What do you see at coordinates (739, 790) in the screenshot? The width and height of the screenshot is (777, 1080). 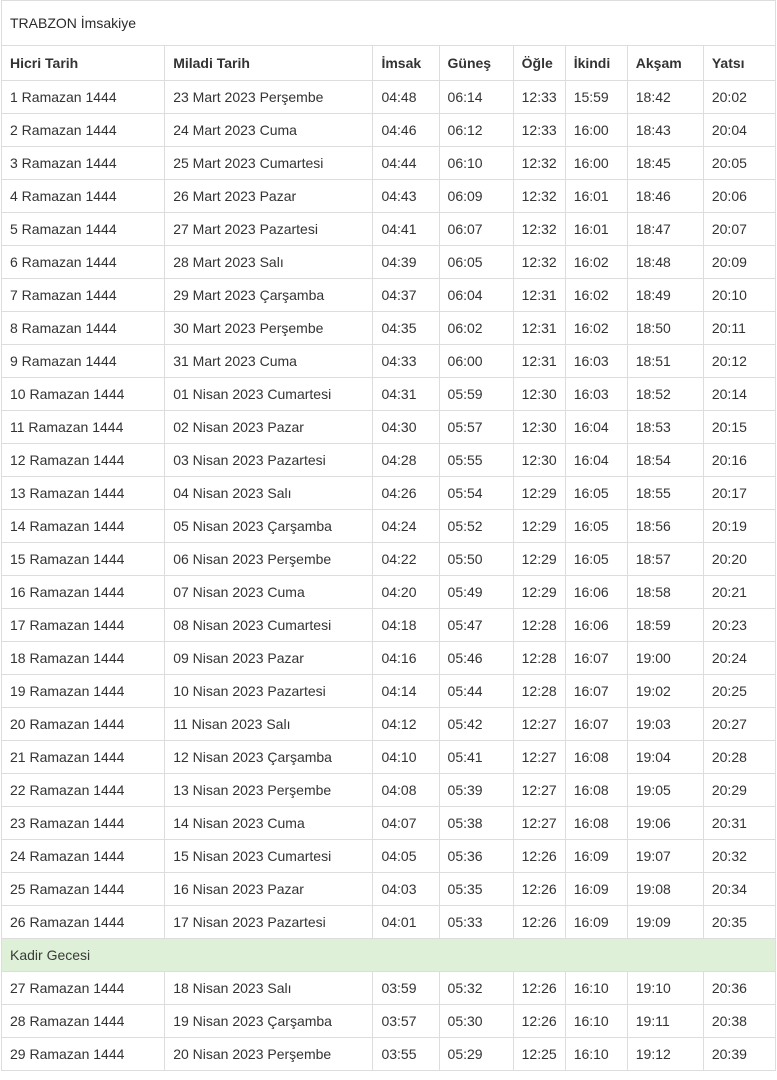 I see `cell-yatsi: 20:29` at bounding box center [739, 790].